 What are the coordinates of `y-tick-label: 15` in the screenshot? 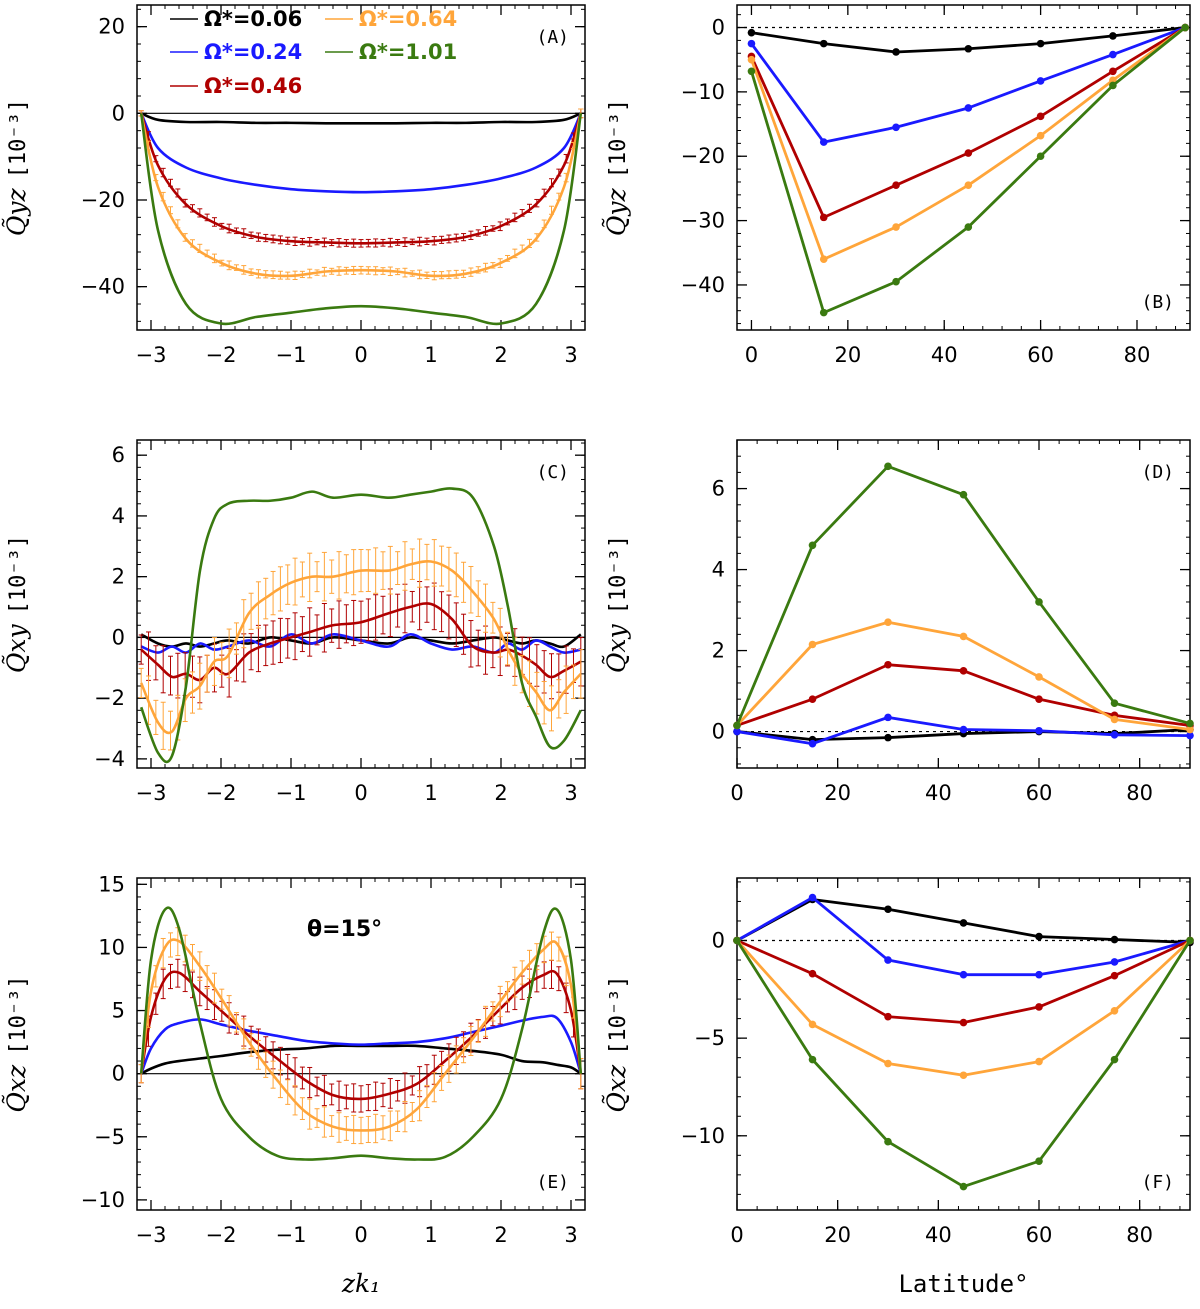 It's located at (111, 884).